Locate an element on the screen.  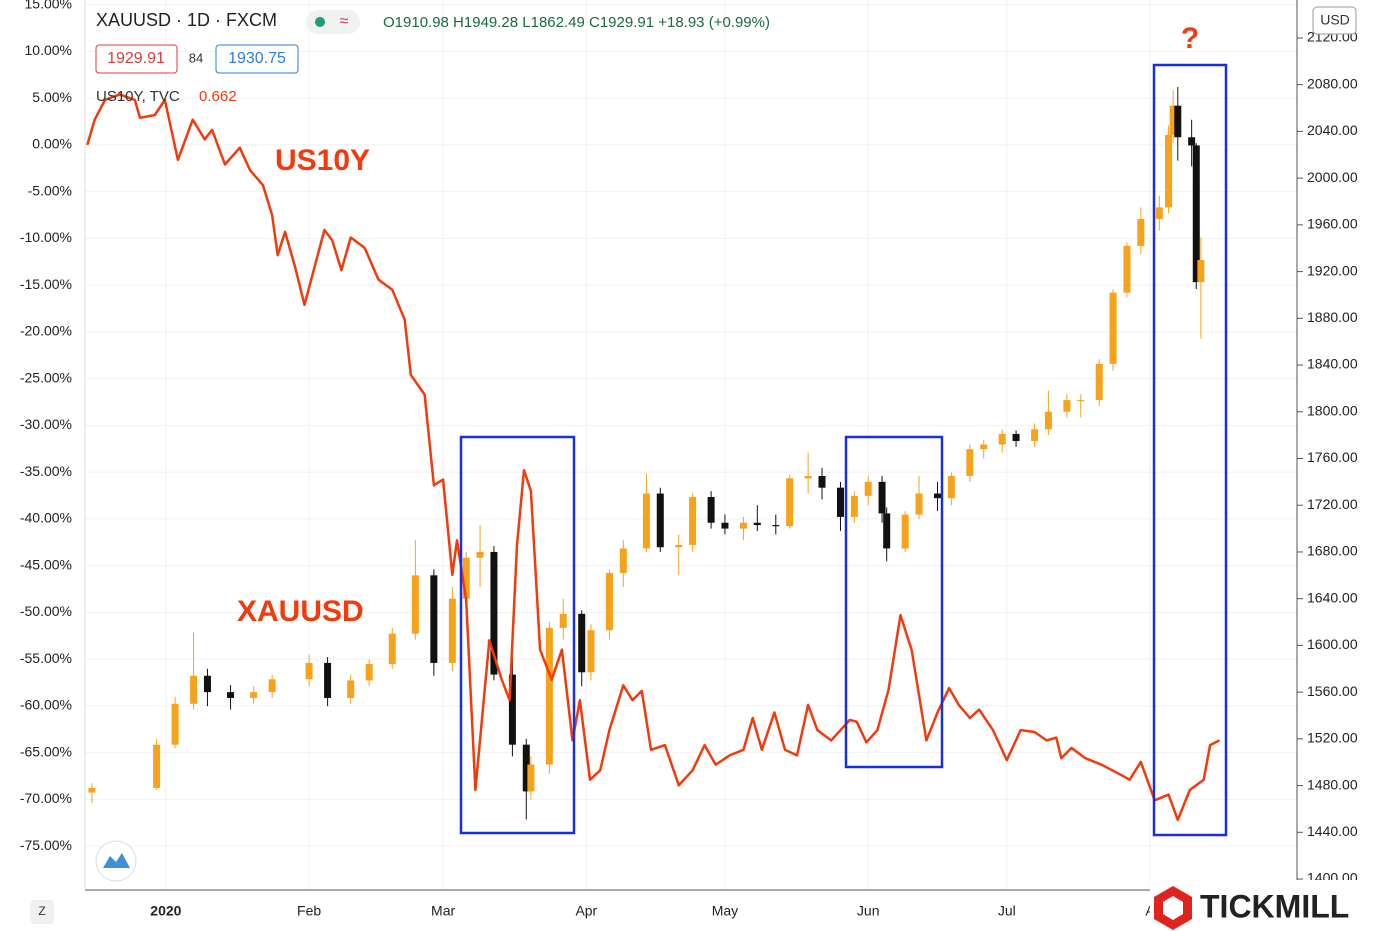
y-tick-label: 5.00% is located at coordinates (52, 97).